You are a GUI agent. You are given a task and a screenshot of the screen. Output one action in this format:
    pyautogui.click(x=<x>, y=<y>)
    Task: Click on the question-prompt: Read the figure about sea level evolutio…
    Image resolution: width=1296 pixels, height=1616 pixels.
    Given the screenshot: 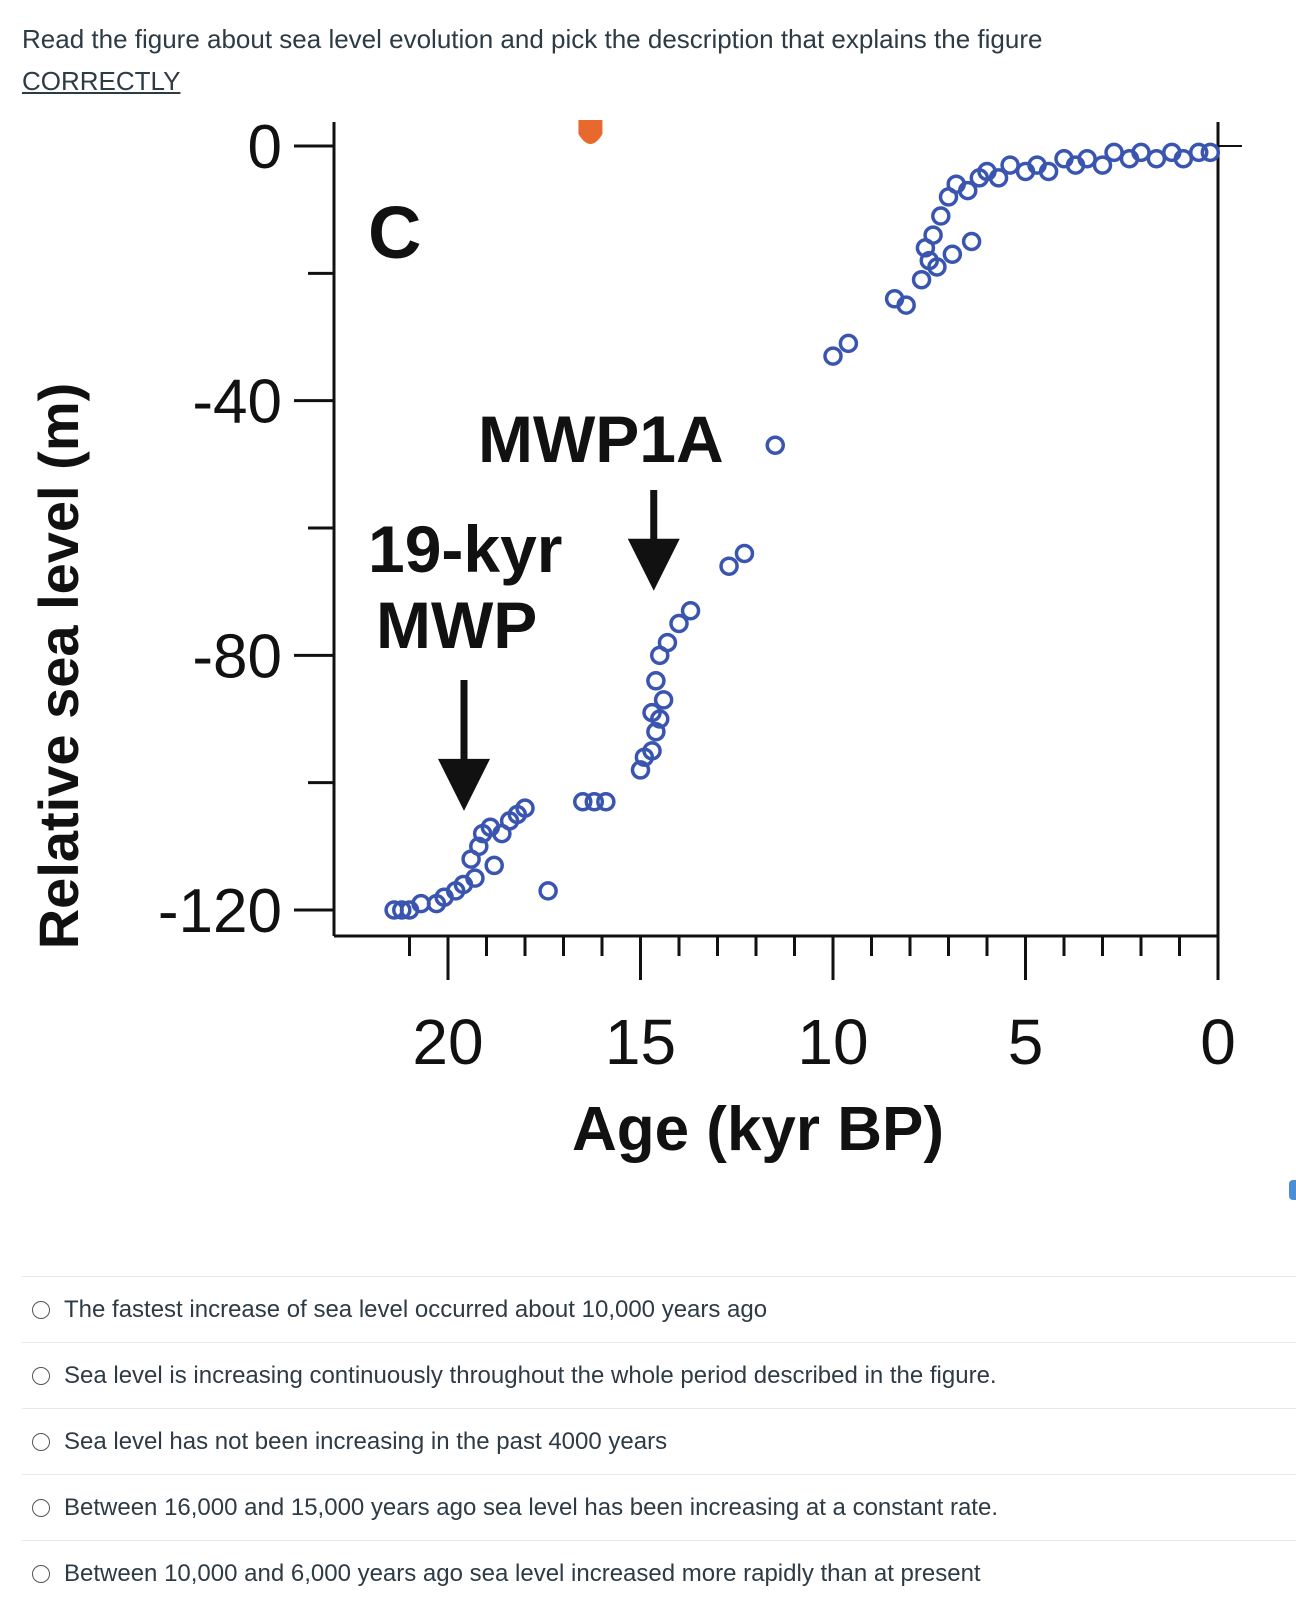 What is the action you would take?
    pyautogui.click(x=532, y=39)
    